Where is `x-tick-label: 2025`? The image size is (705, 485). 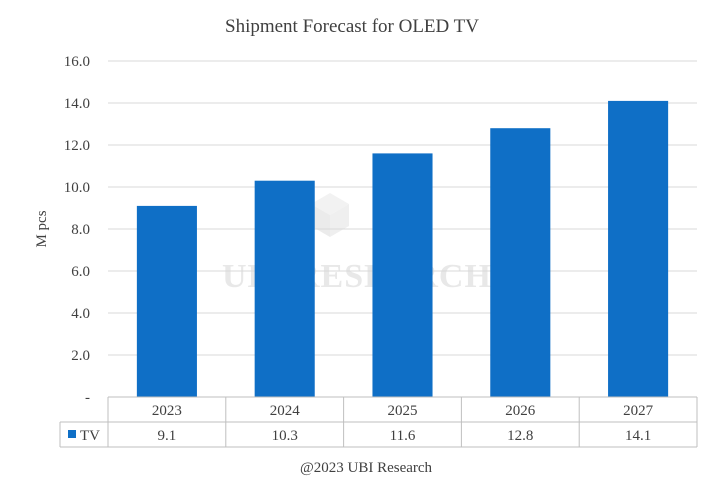
x-tick-label: 2025 is located at coordinates (403, 411).